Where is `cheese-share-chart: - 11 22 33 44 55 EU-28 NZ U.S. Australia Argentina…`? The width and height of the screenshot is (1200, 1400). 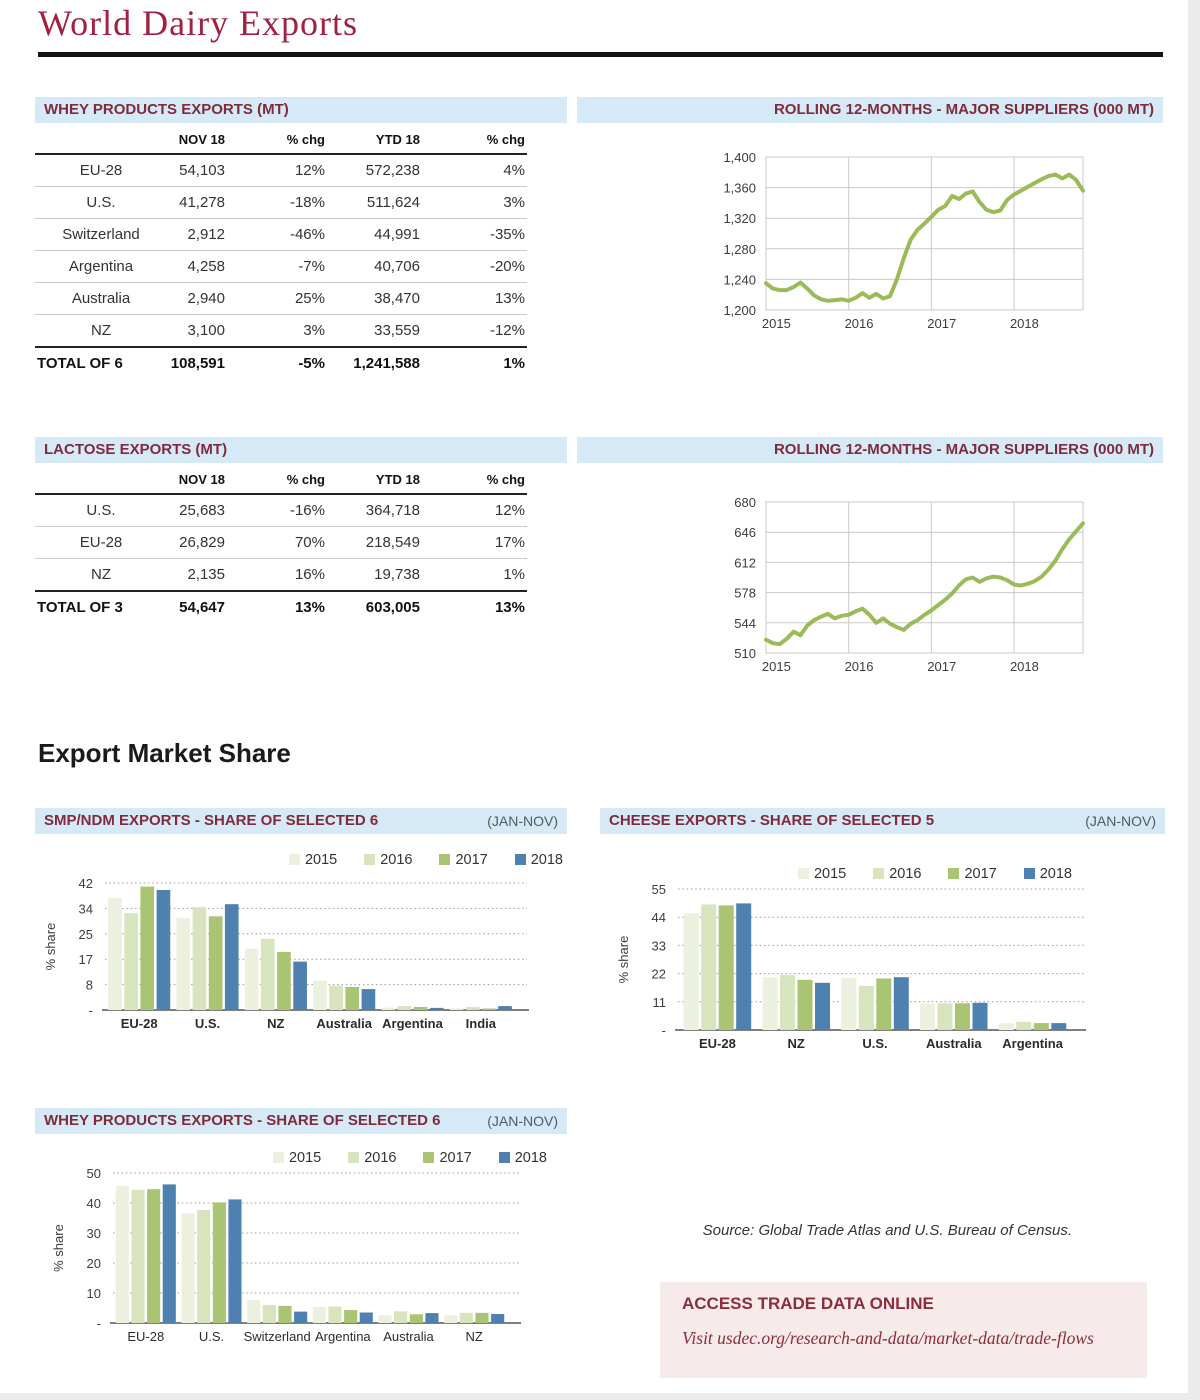 cheese-share-chart: - 11 22 33 44 55 EU-28 NZ U.S. Australia Argentina… is located at coordinates (882, 975).